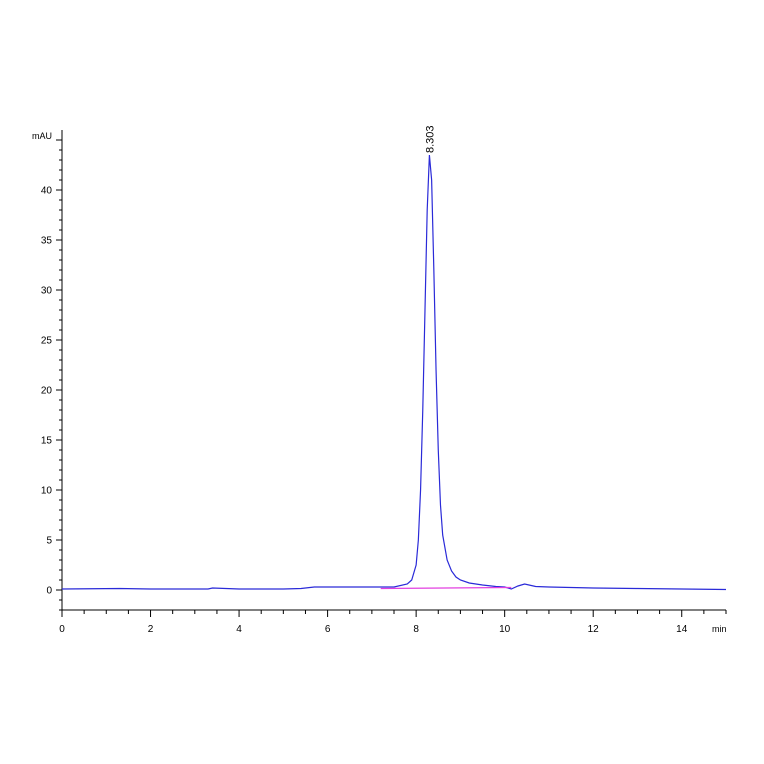  Describe the element at coordinates (239, 629) in the screenshot. I see `x-tick-label: 4` at that location.